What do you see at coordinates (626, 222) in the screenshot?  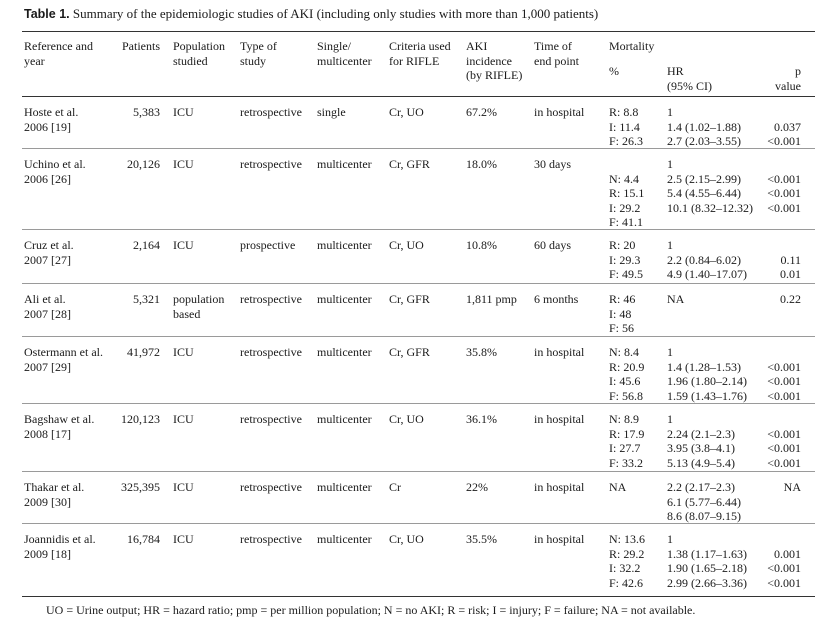 I see `cell-pct-line: F: 41.1` at bounding box center [626, 222].